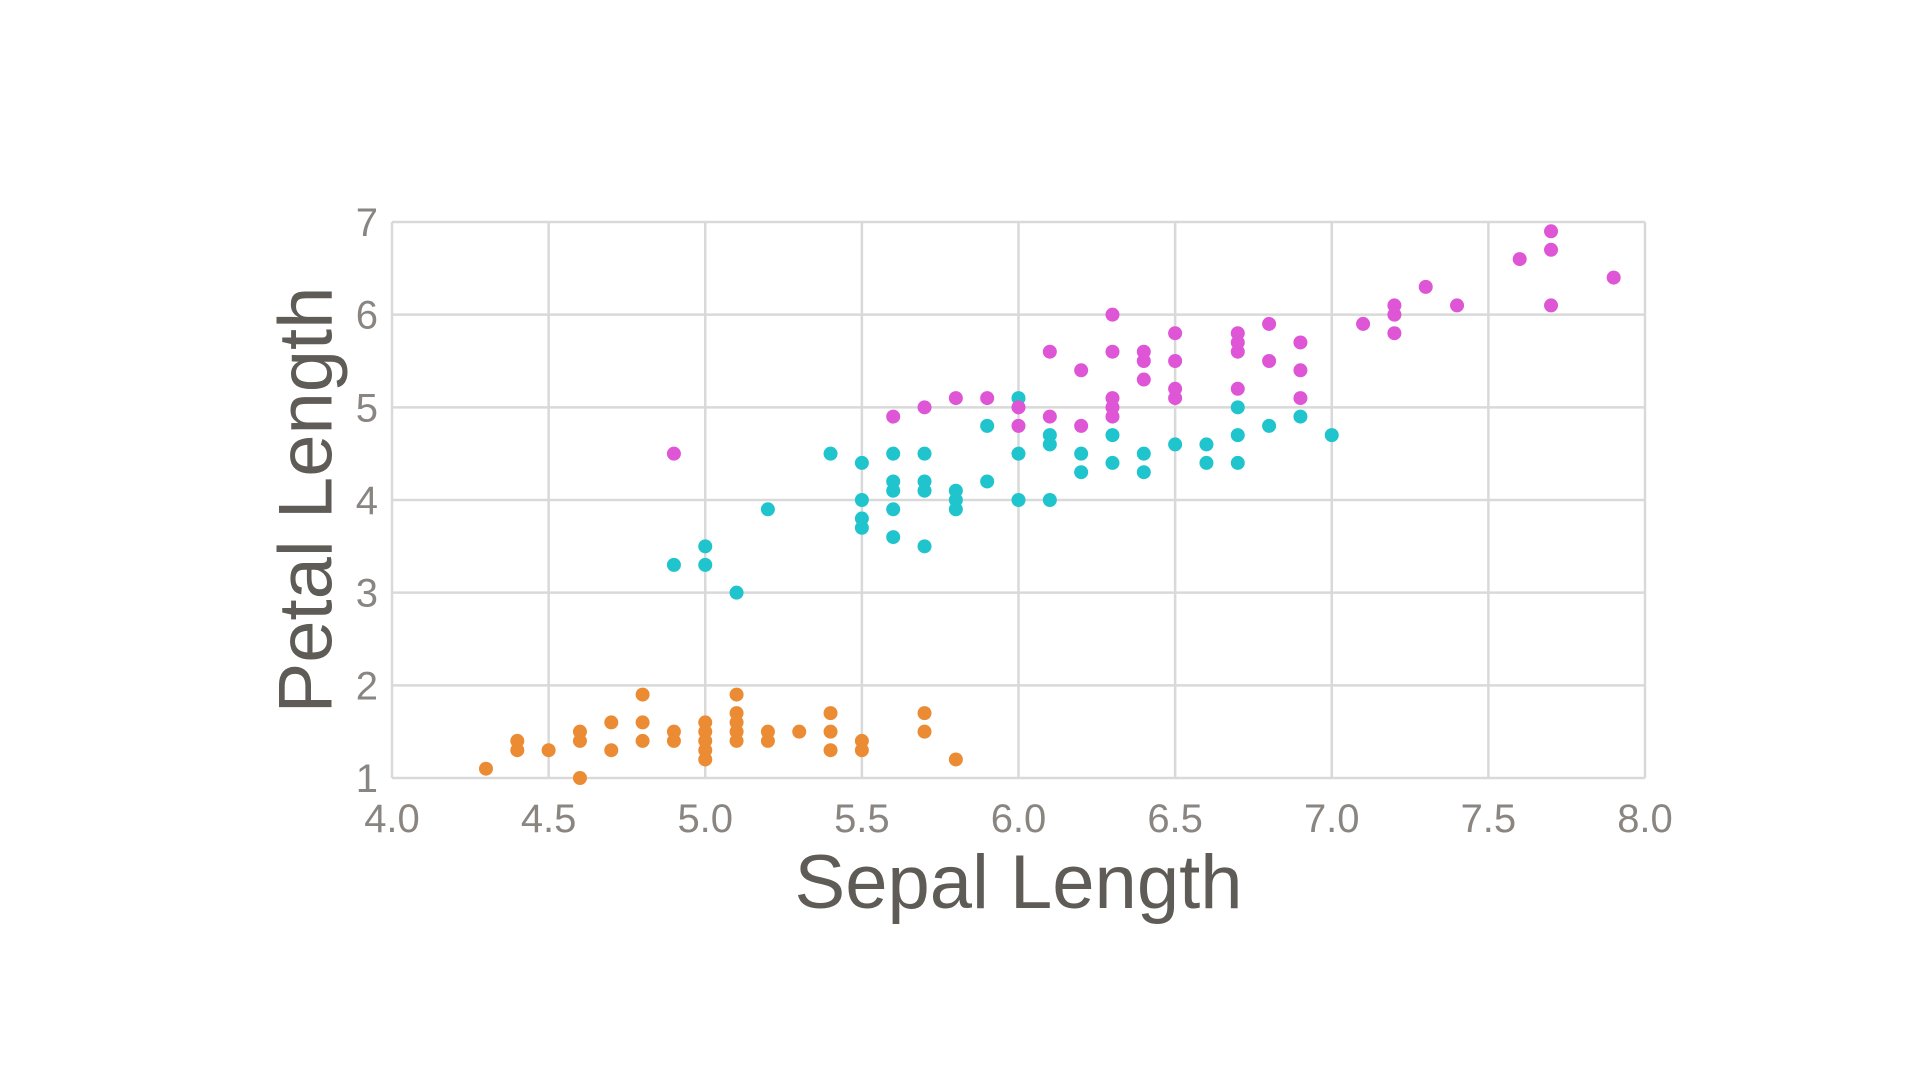 The image size is (1920, 1080). Describe the element at coordinates (306, 500) in the screenshot. I see `y-axis-title: Petal Length` at that location.